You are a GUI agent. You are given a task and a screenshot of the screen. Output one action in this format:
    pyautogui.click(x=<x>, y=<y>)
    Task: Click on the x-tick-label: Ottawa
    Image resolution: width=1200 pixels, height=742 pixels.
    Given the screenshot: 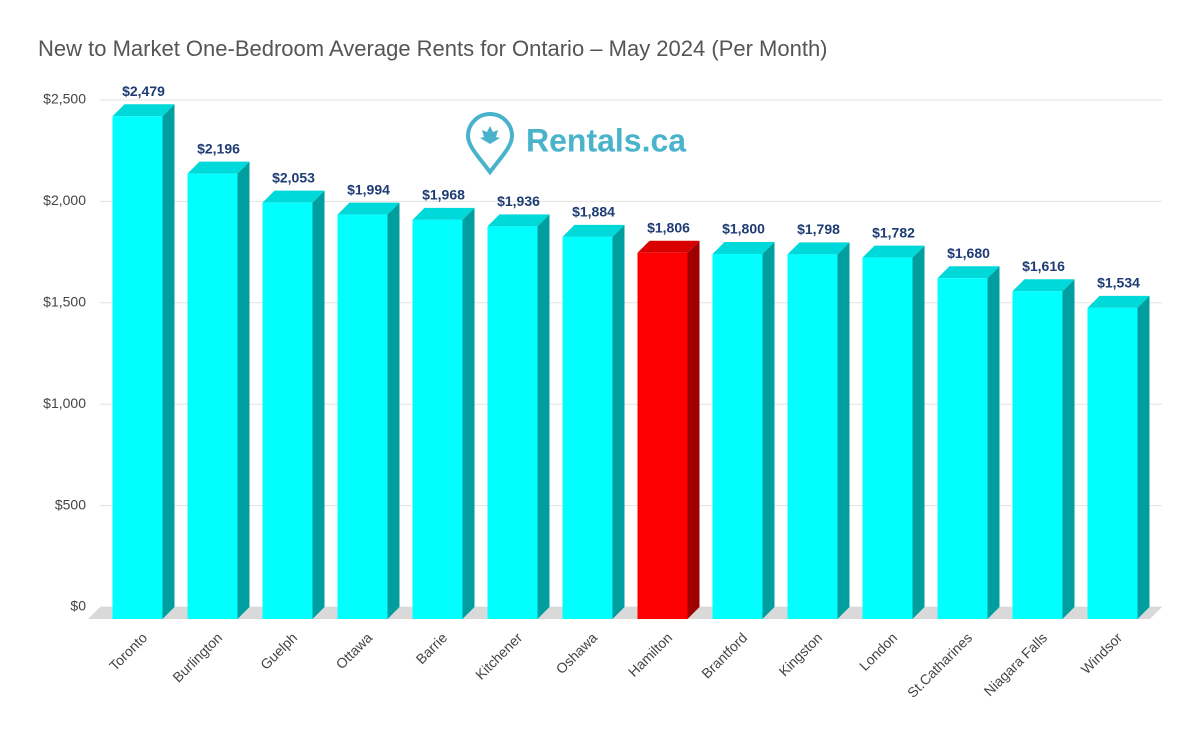 What is the action you would take?
    pyautogui.click(x=354, y=650)
    